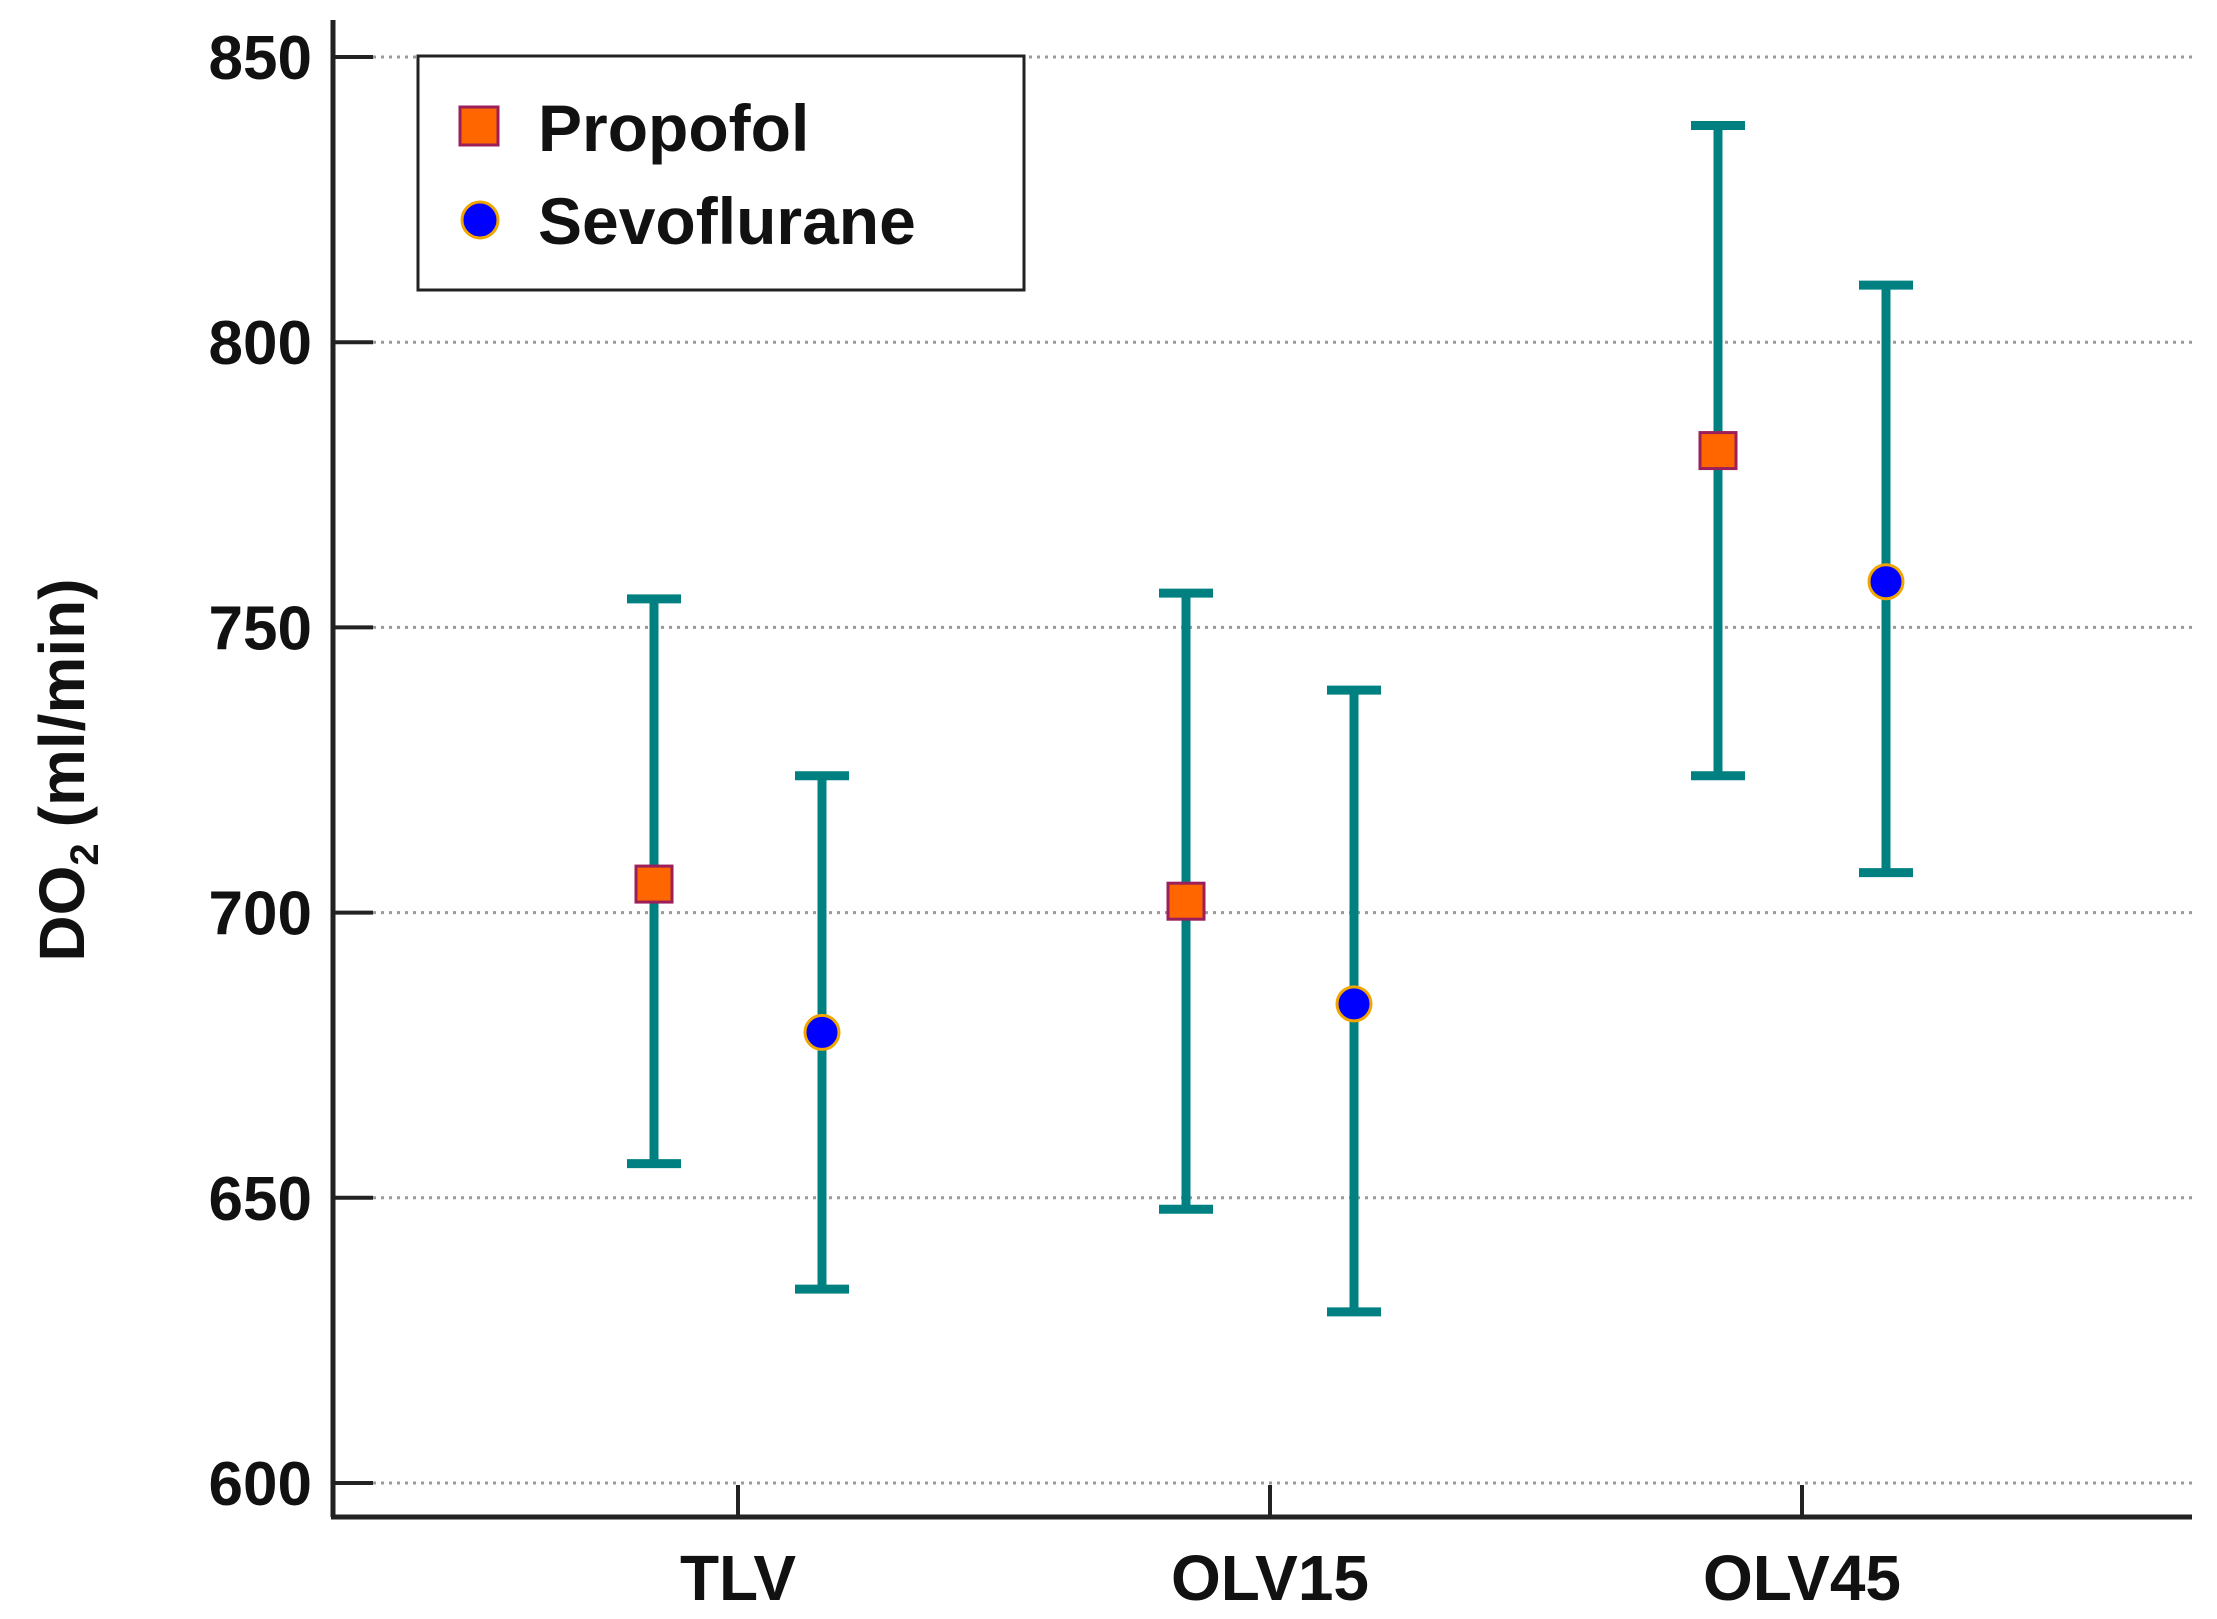 This screenshot has height=1619, width=2217. Describe the element at coordinates (260, 343) in the screenshot. I see `y-tick-label-800: 800` at that location.